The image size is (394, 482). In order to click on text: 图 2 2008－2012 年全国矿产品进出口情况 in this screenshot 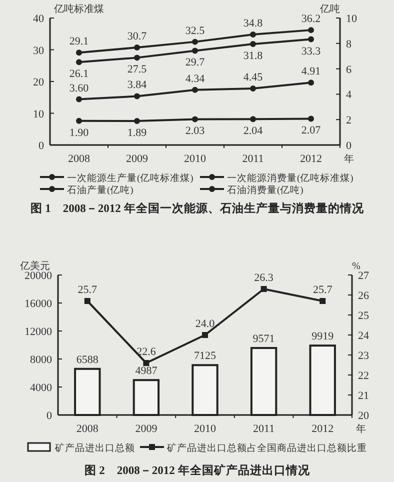, I will do `click(197, 470)`.